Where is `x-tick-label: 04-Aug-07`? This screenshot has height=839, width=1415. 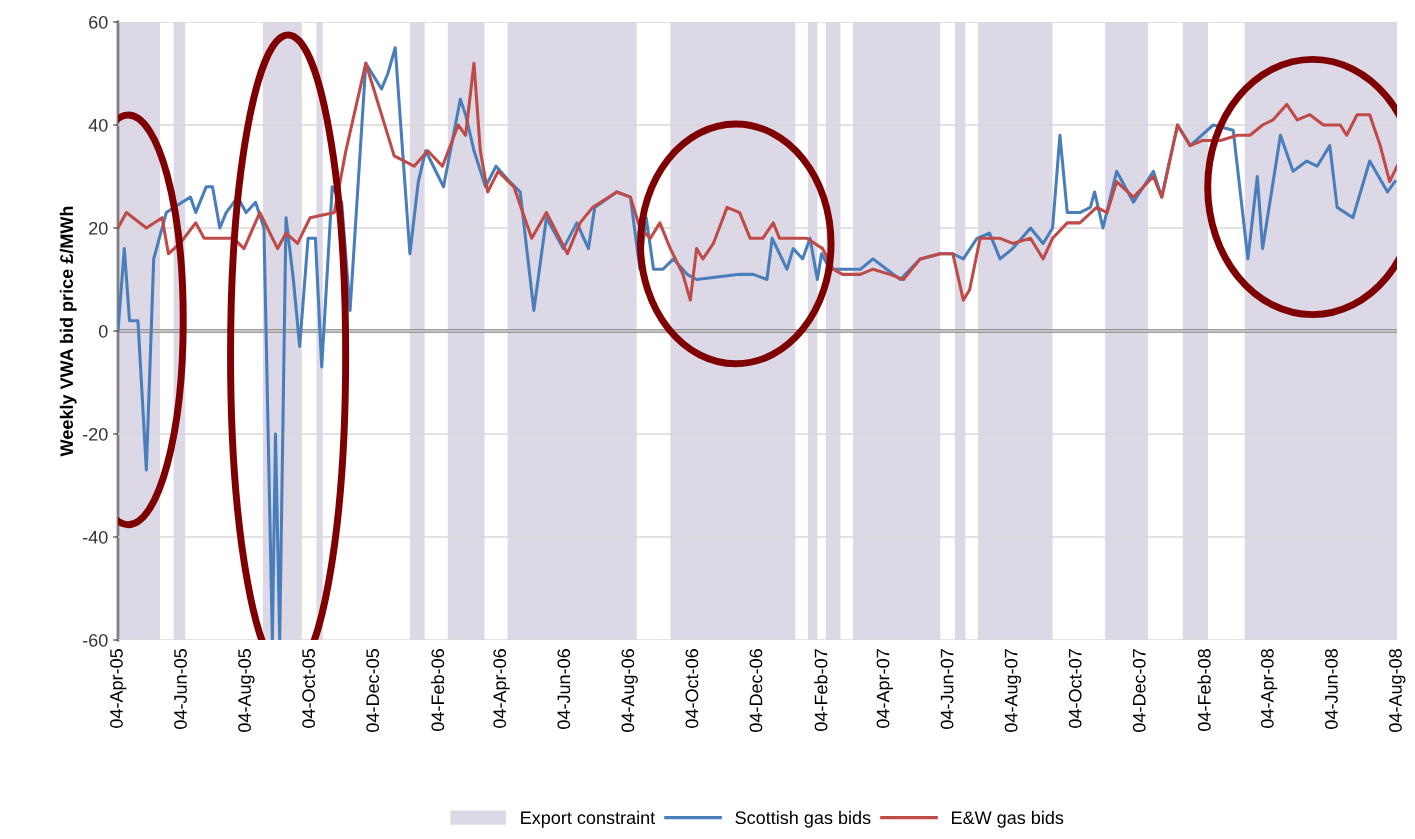 x-tick-label: 04-Aug-07 is located at coordinates (1013, 690).